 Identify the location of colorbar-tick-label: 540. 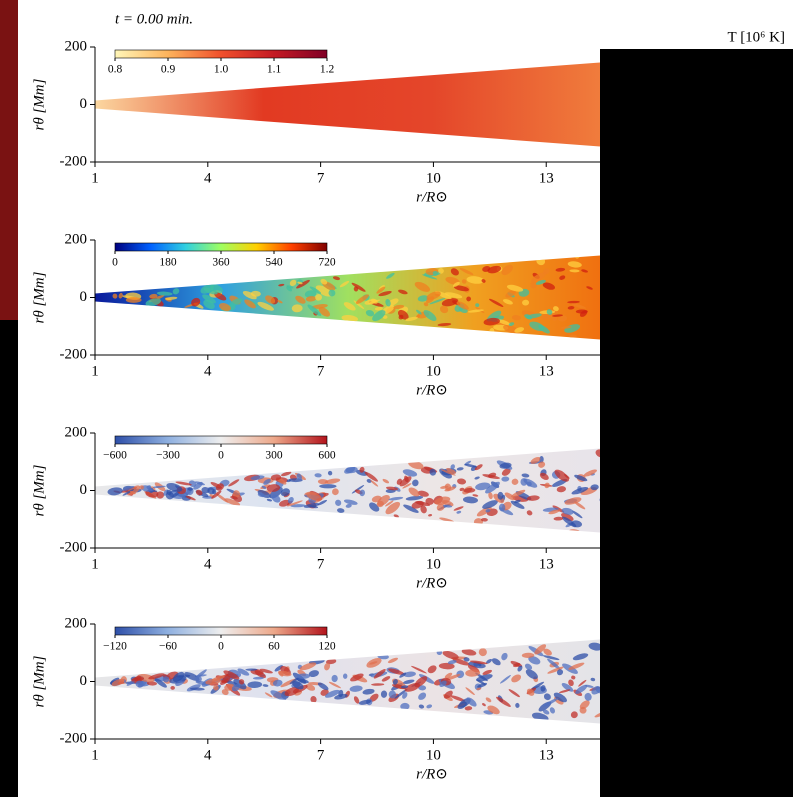
(274, 263).